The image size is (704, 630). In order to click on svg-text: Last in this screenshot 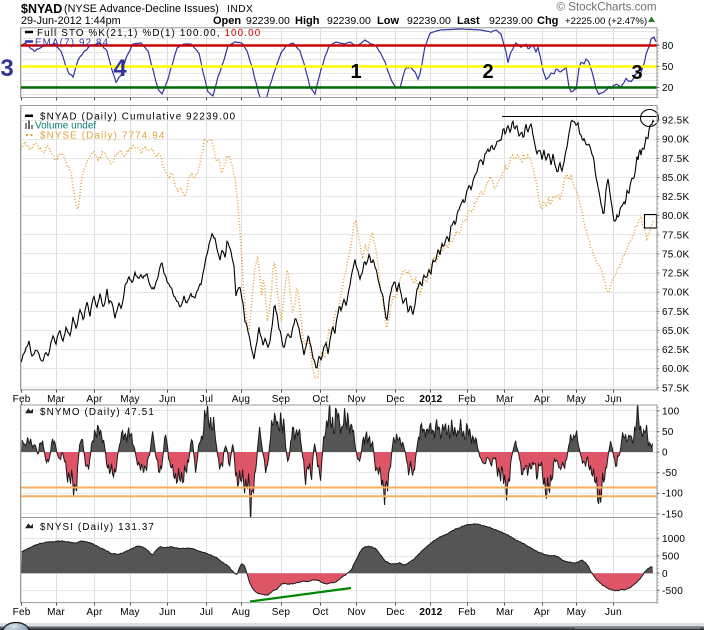, I will do `click(468, 21)`.